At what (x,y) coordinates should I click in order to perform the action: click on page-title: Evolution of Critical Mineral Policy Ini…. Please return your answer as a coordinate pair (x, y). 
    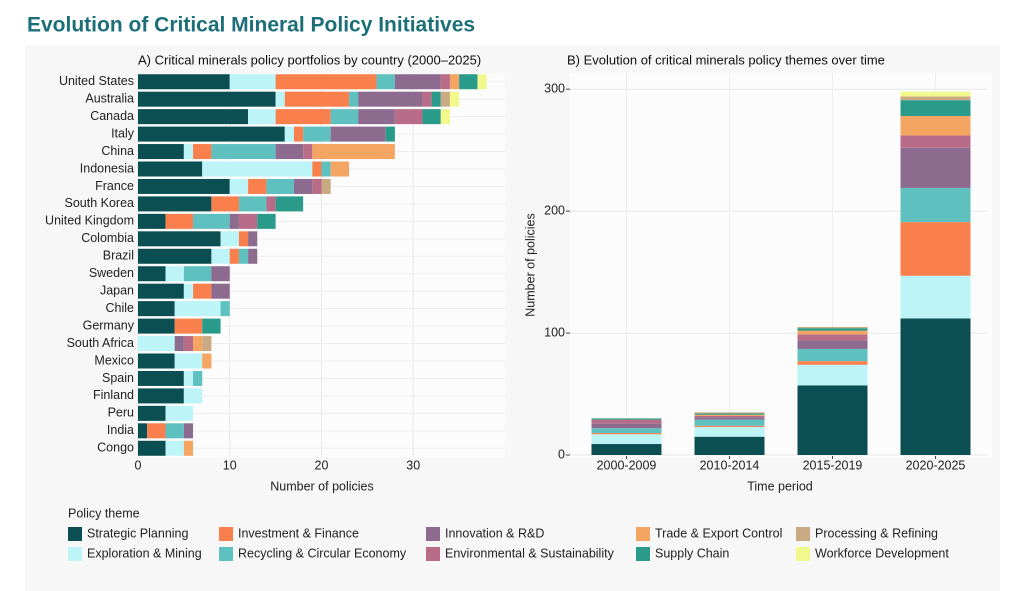
    Looking at the image, I should click on (251, 25).